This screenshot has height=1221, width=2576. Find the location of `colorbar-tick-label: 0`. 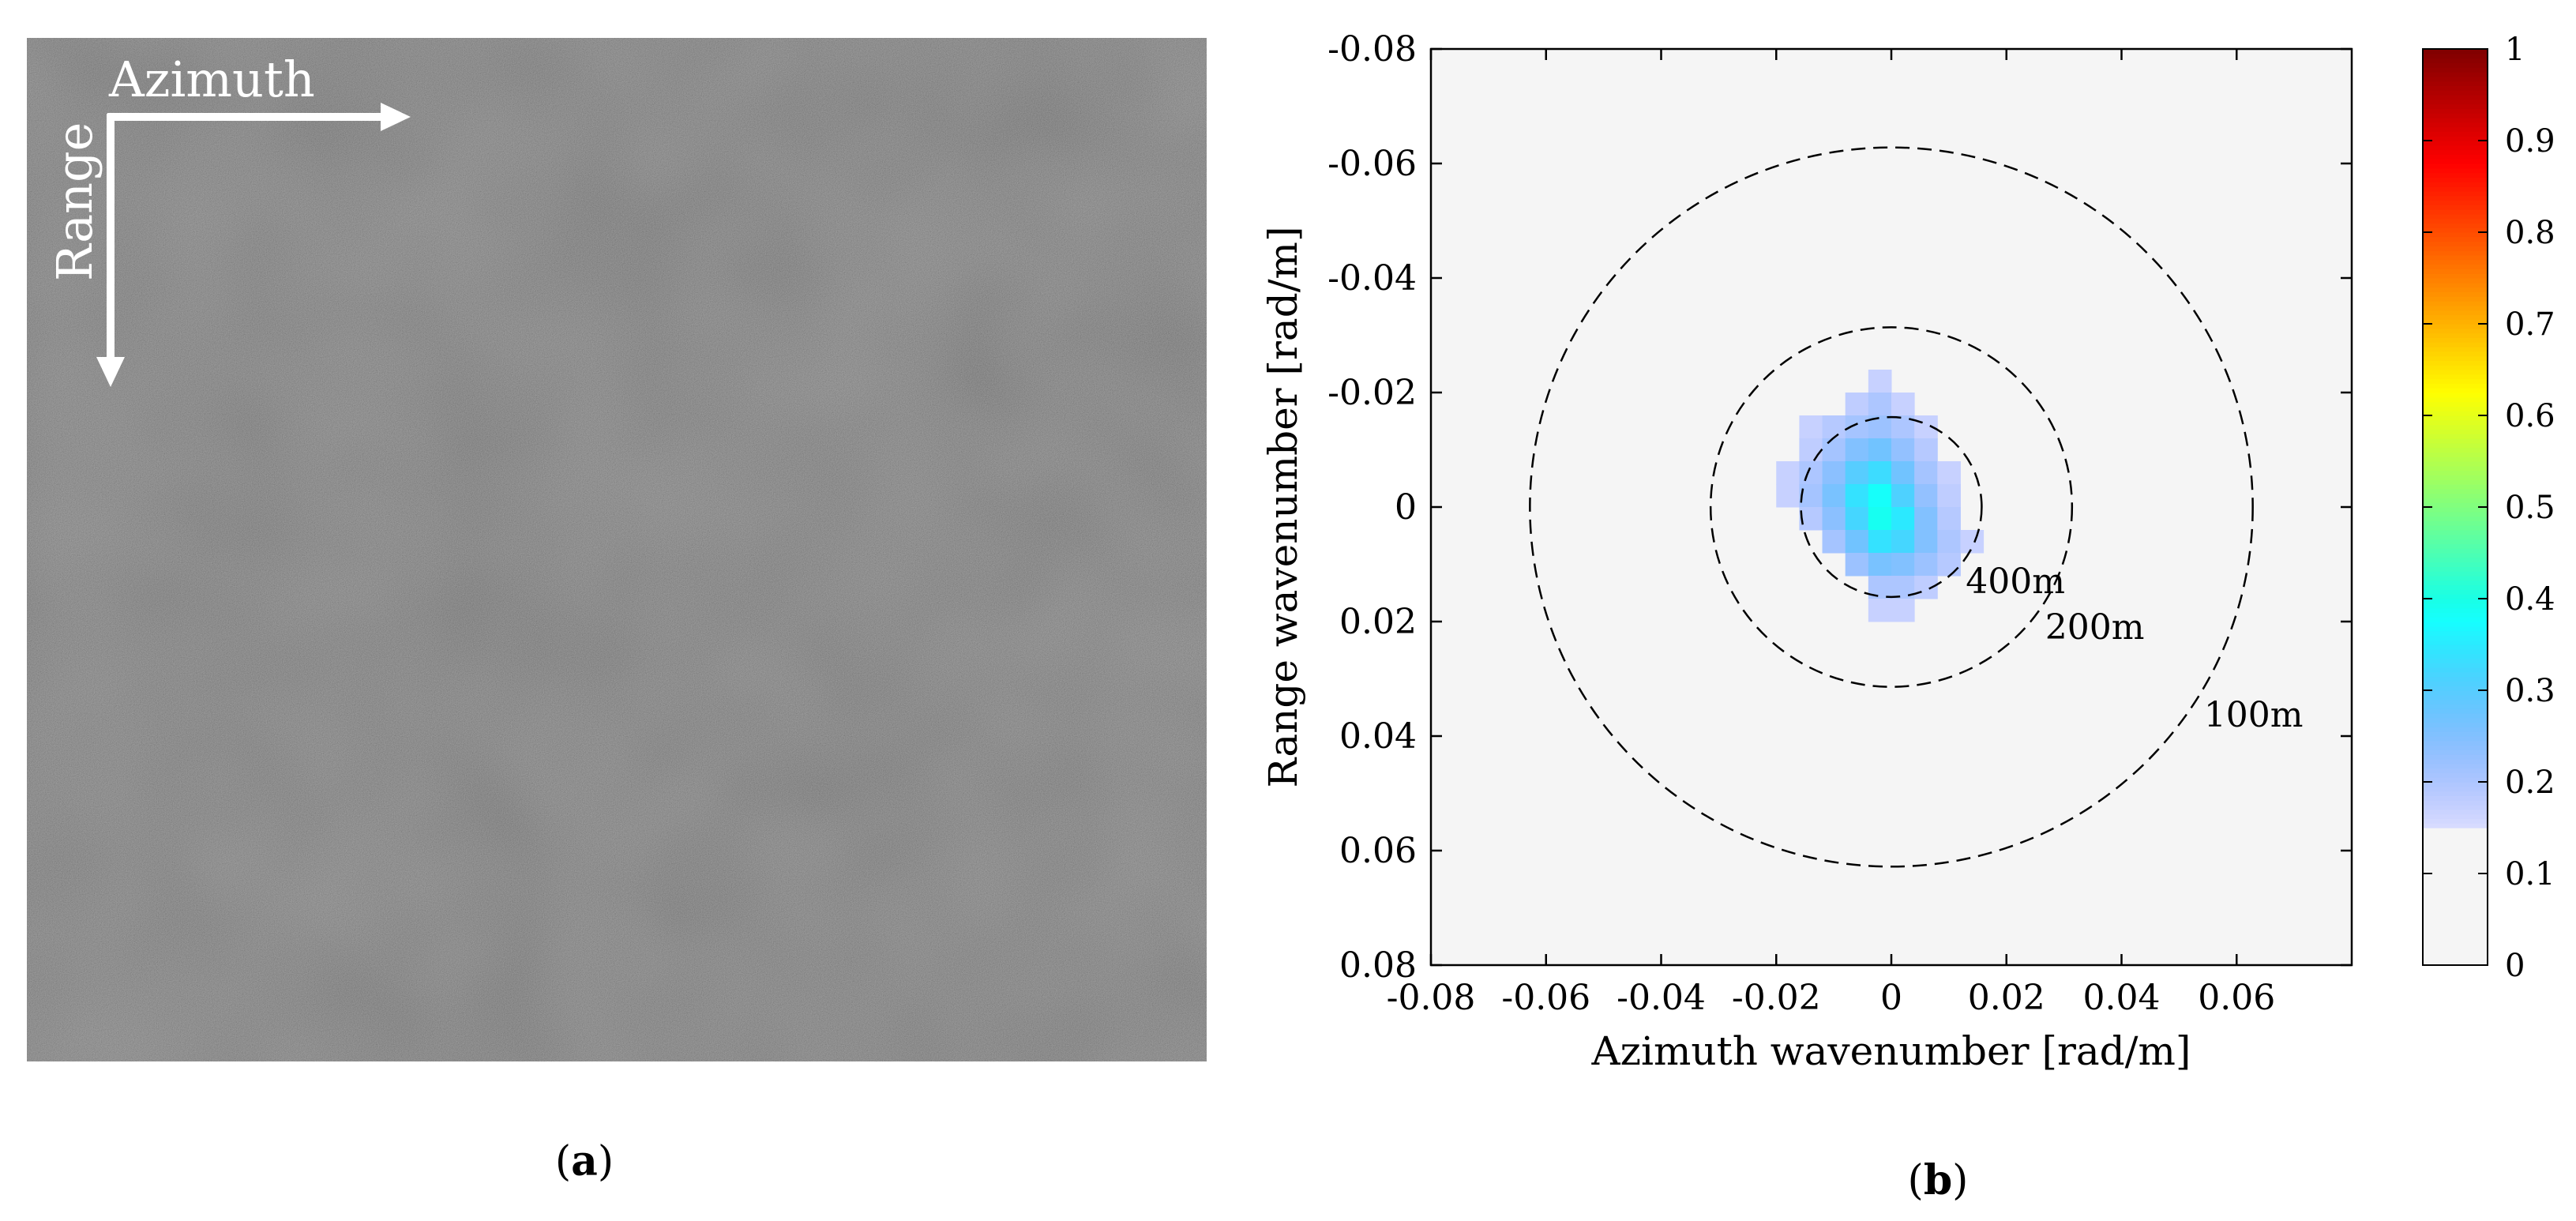

colorbar-tick-label: 0 is located at coordinates (2515, 966).